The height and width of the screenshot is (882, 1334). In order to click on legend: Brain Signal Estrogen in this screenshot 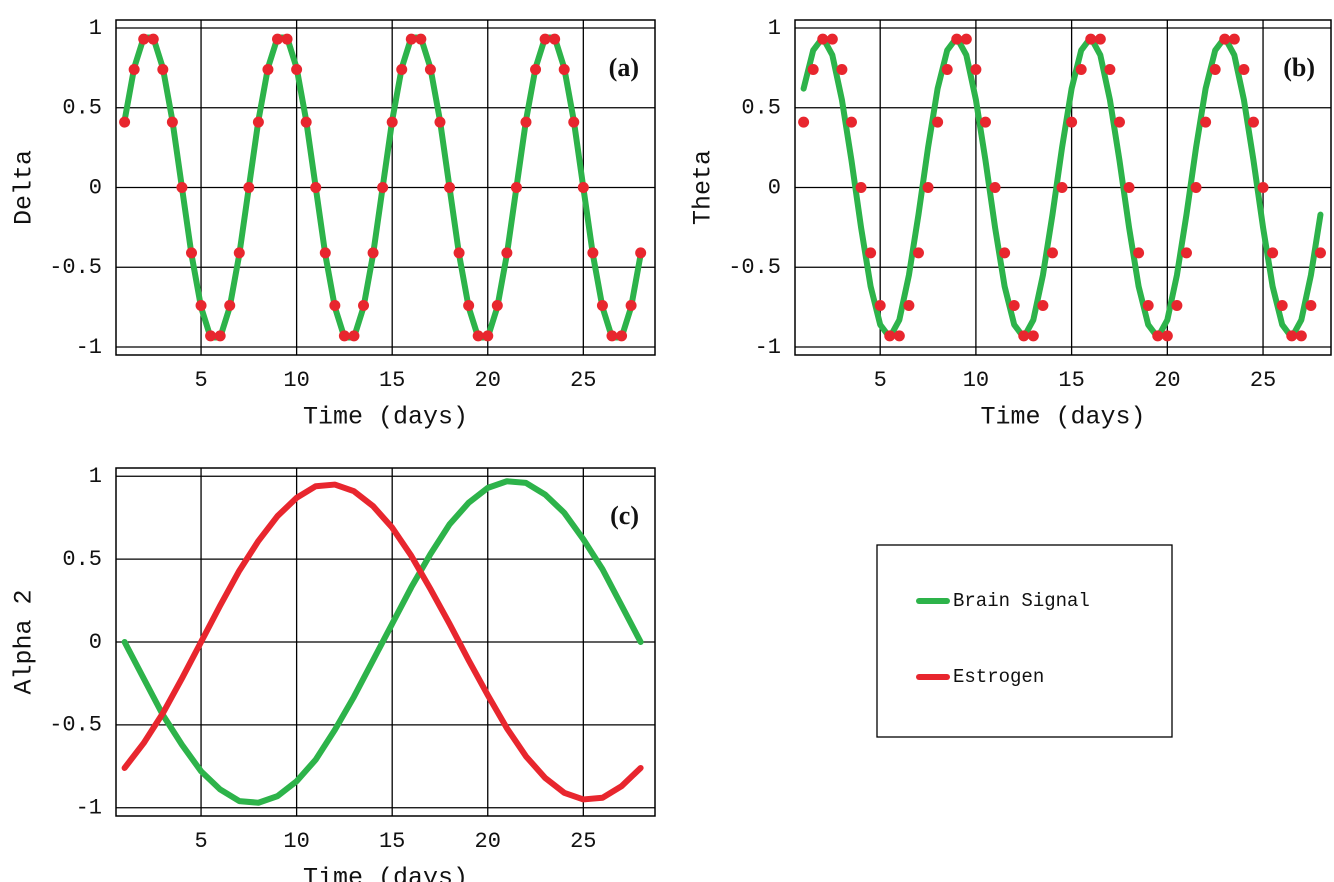, I will do `click(1024, 641)`.